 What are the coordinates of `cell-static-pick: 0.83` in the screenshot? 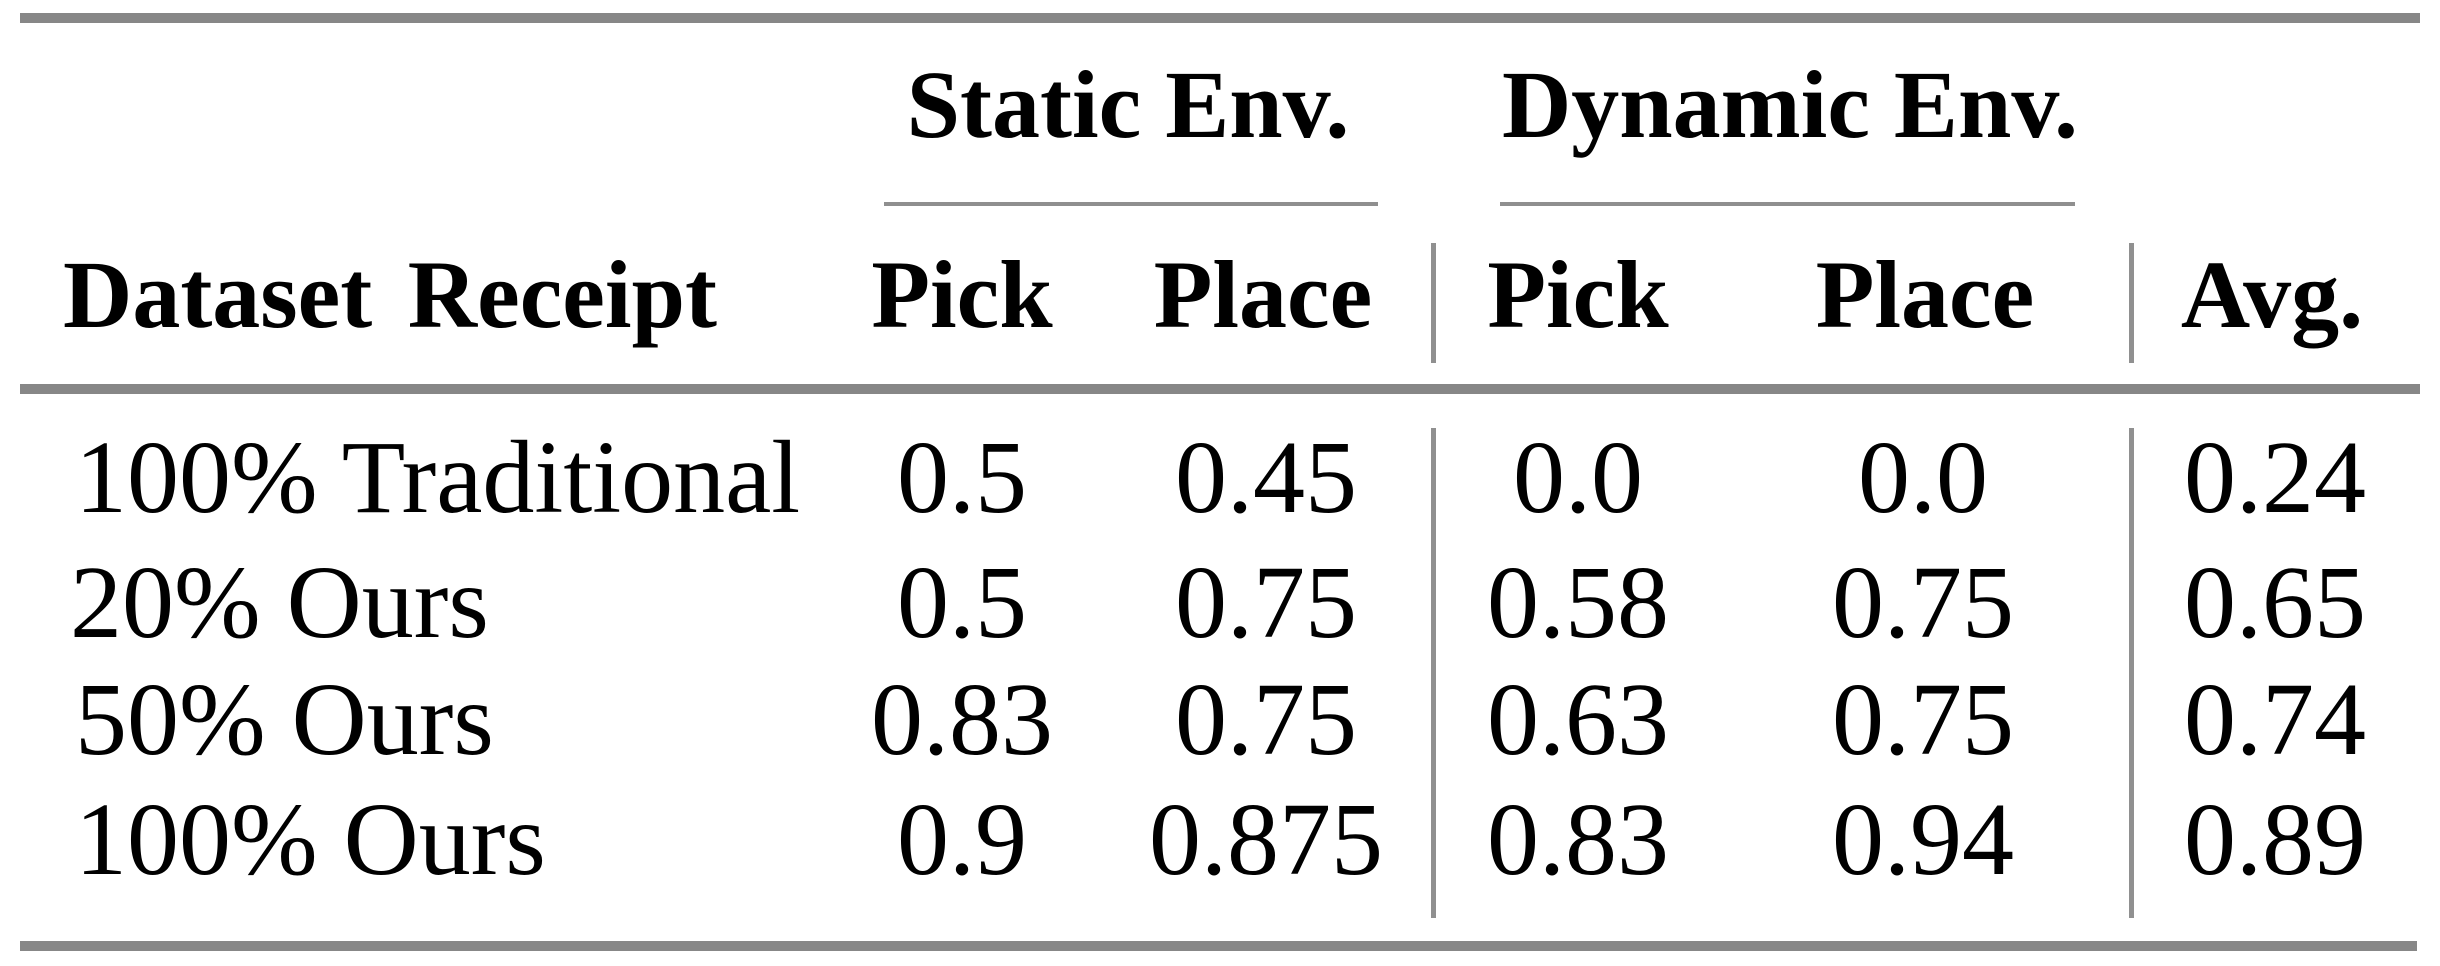 It's located at (962, 719).